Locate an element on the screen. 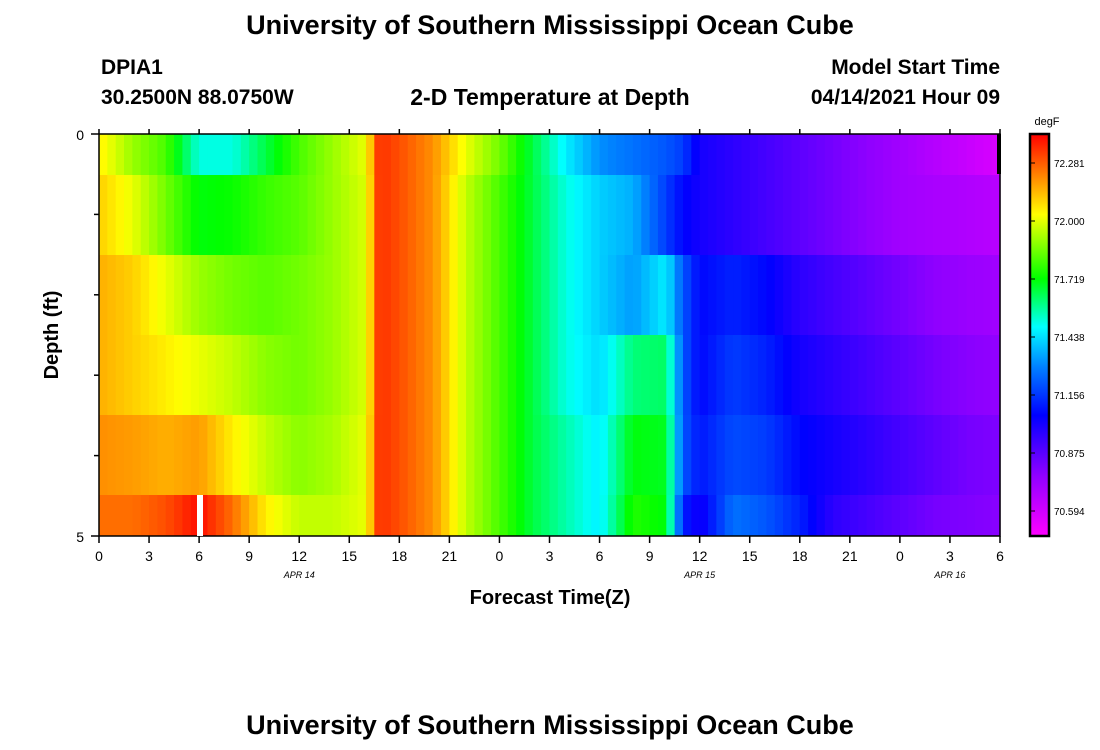 This screenshot has width=1100, height=750. colorbar-tick-label: 72.281 is located at coordinates (1069, 164).